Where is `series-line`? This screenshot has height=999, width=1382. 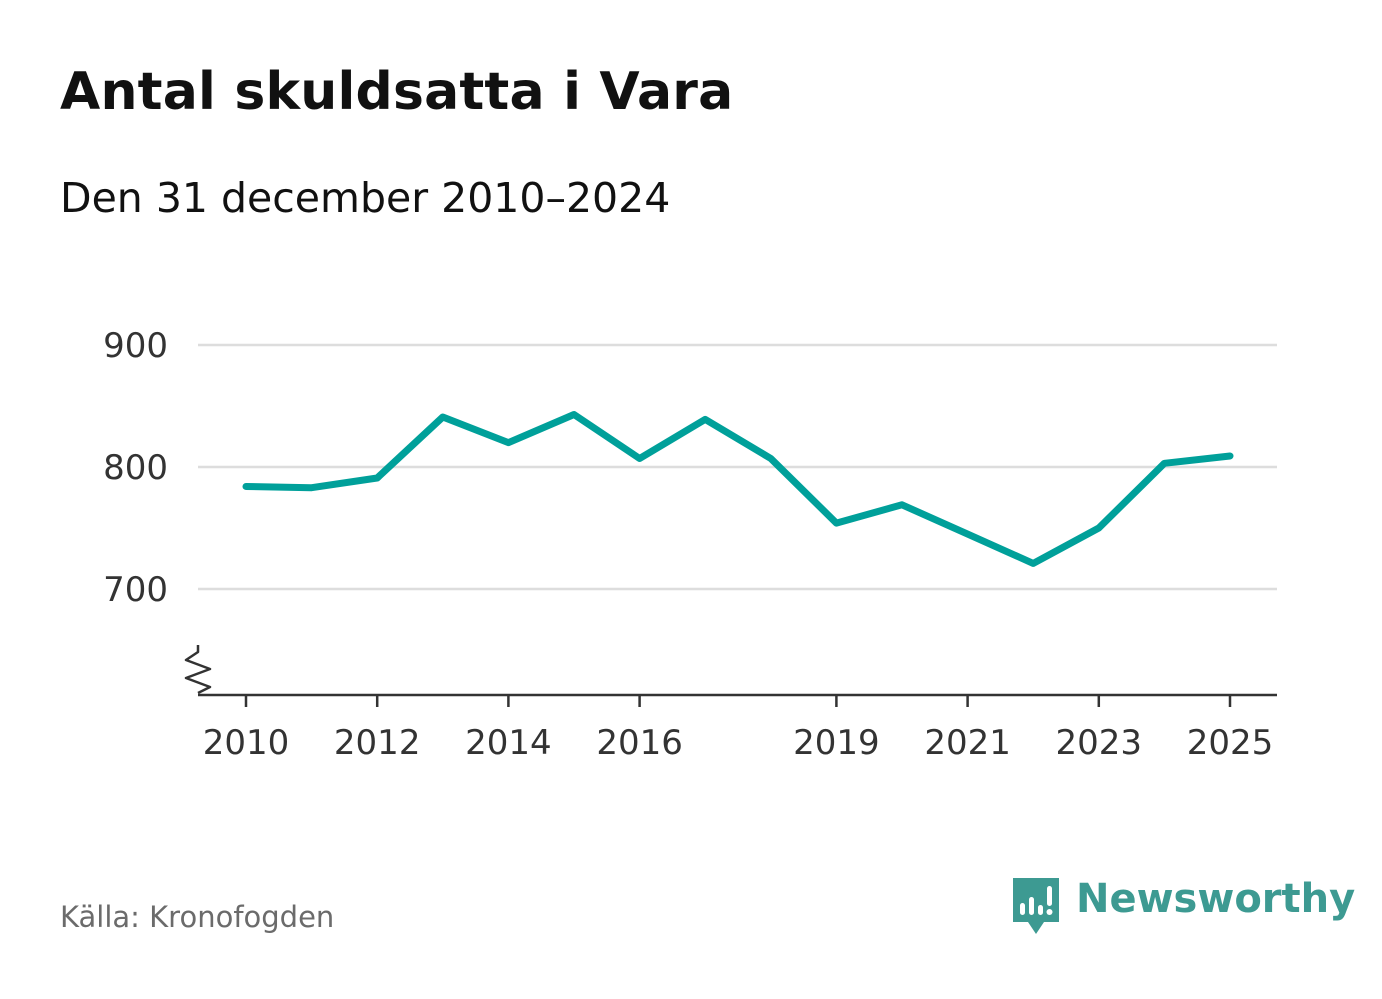
series-line is located at coordinates (738, 489).